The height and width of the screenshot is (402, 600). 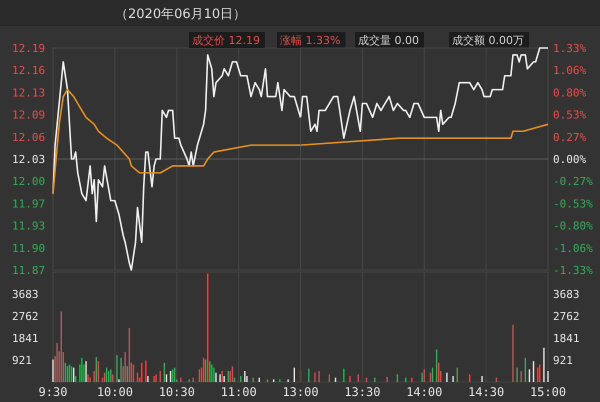 I want to click on y-tick-label: 12.09, so click(x=29, y=115).